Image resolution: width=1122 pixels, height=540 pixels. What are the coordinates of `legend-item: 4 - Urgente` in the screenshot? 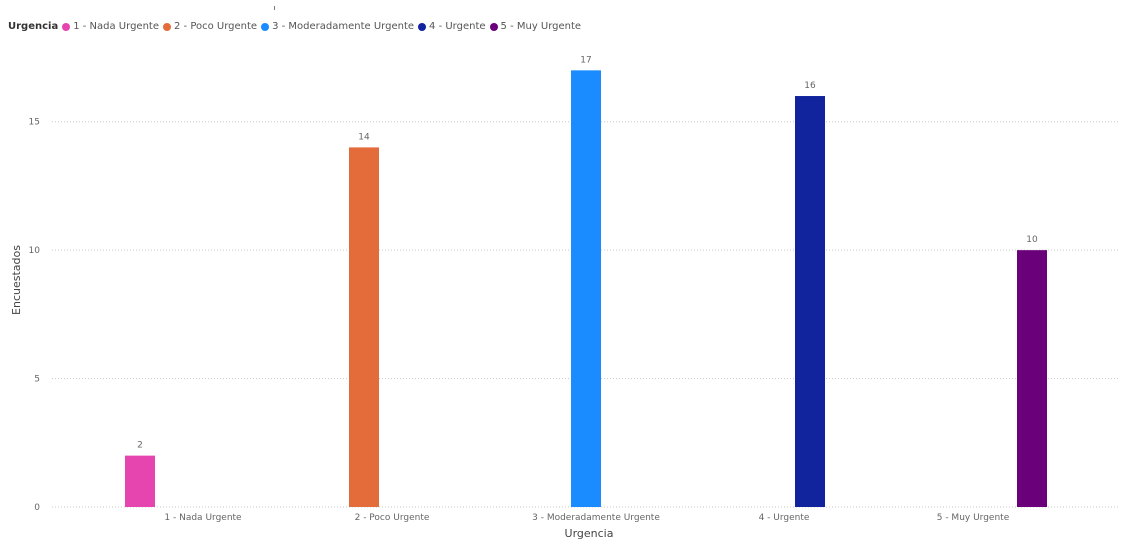 It's located at (452, 26).